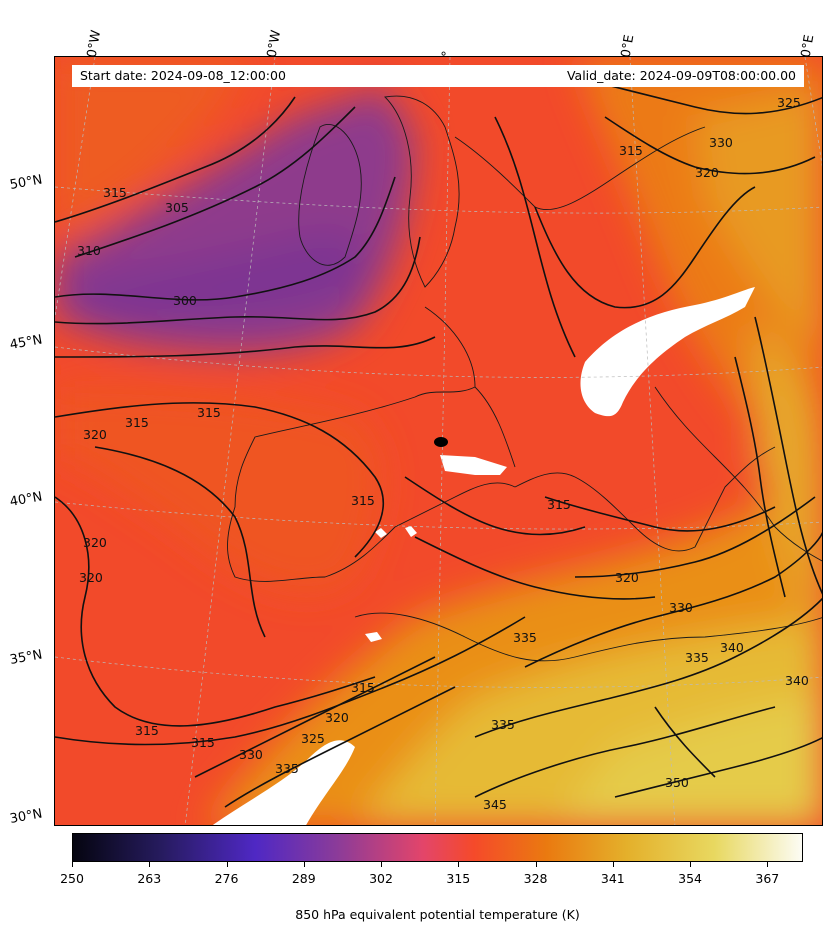  What do you see at coordinates (441, 442) in the screenshot?
I see `closed-contour-marker` at bounding box center [441, 442].